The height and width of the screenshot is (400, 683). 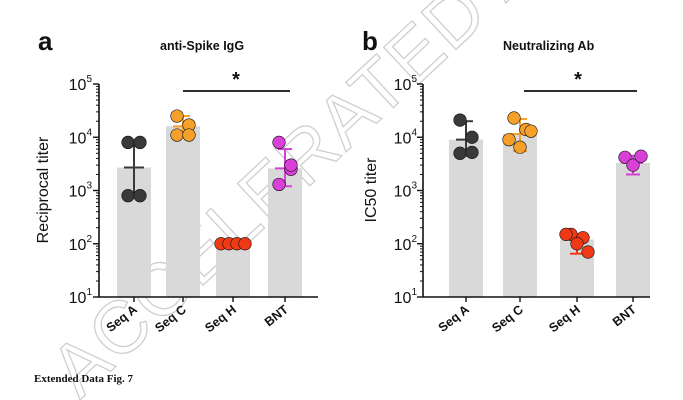 I want to click on x-tick-label: Seq C, so click(x=507, y=318).